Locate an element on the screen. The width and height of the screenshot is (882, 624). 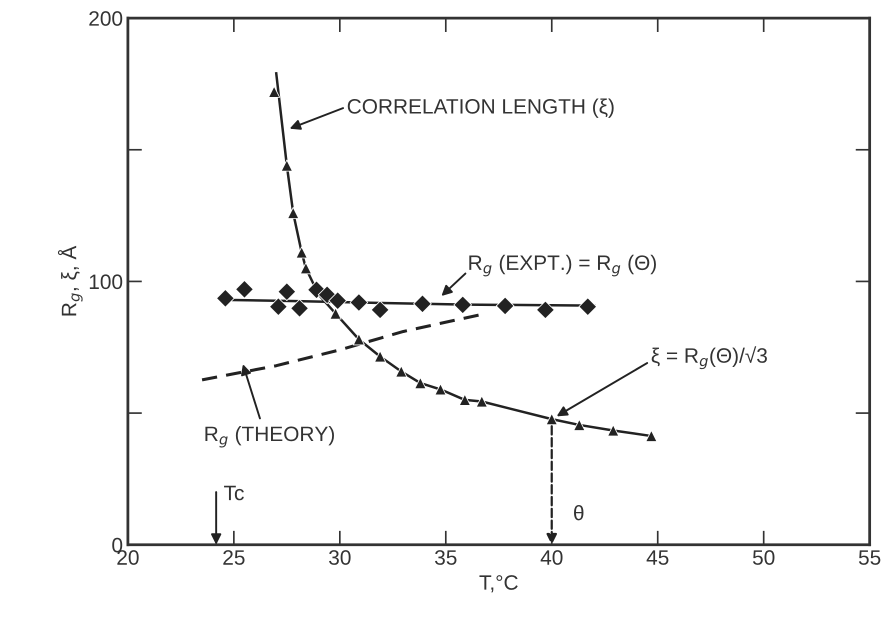
x-tick-label: 45 is located at coordinates (657, 557).